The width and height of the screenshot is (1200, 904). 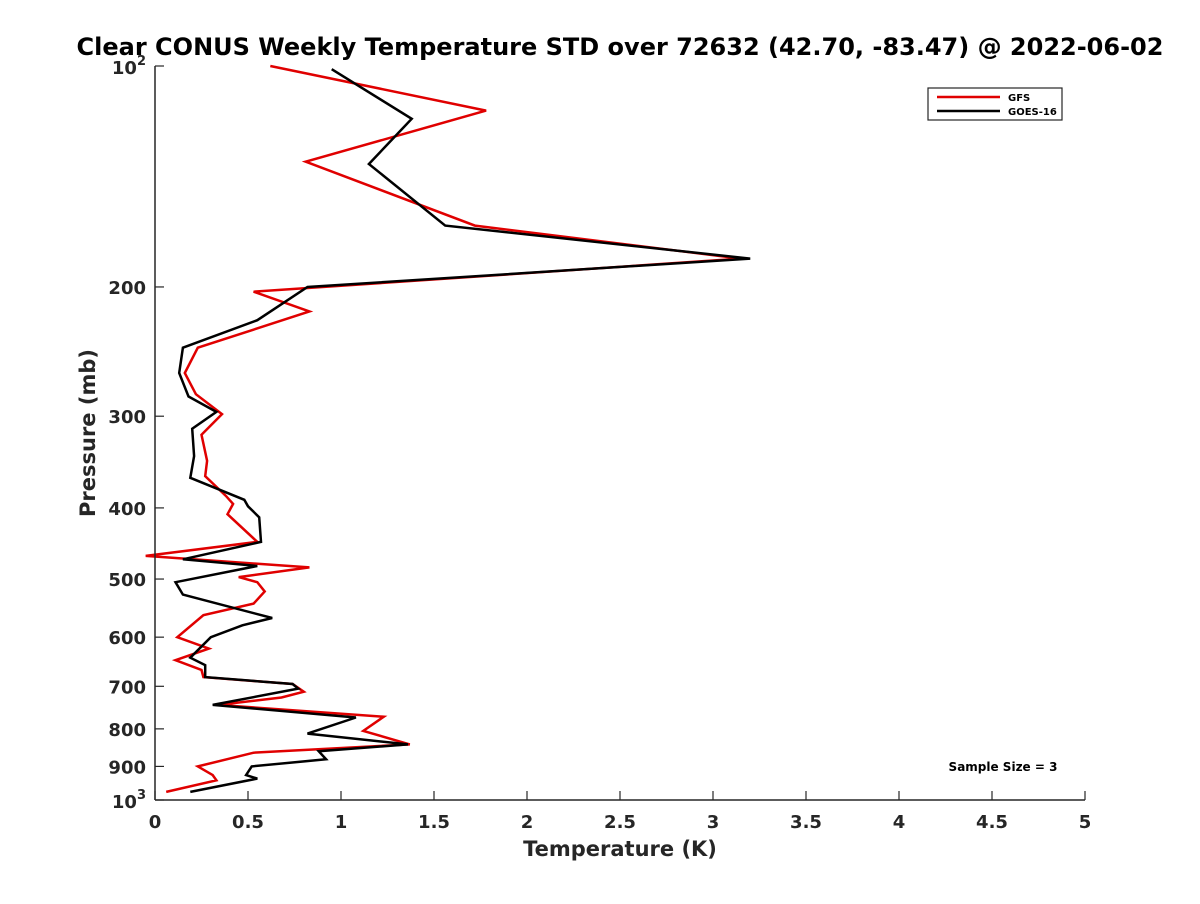 I want to click on x-tick-label: 4, so click(x=899, y=822).